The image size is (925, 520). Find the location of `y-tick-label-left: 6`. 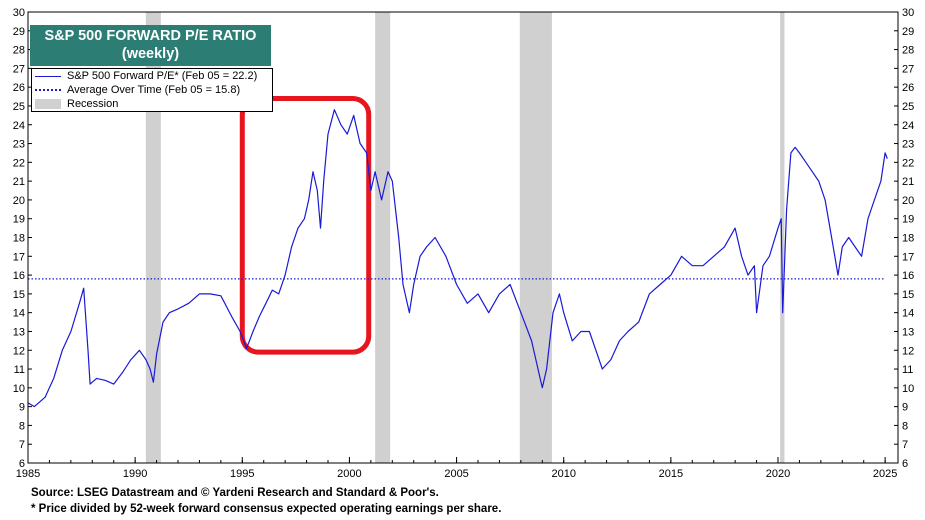

y-tick-label-left: 6 is located at coordinates (22, 464).